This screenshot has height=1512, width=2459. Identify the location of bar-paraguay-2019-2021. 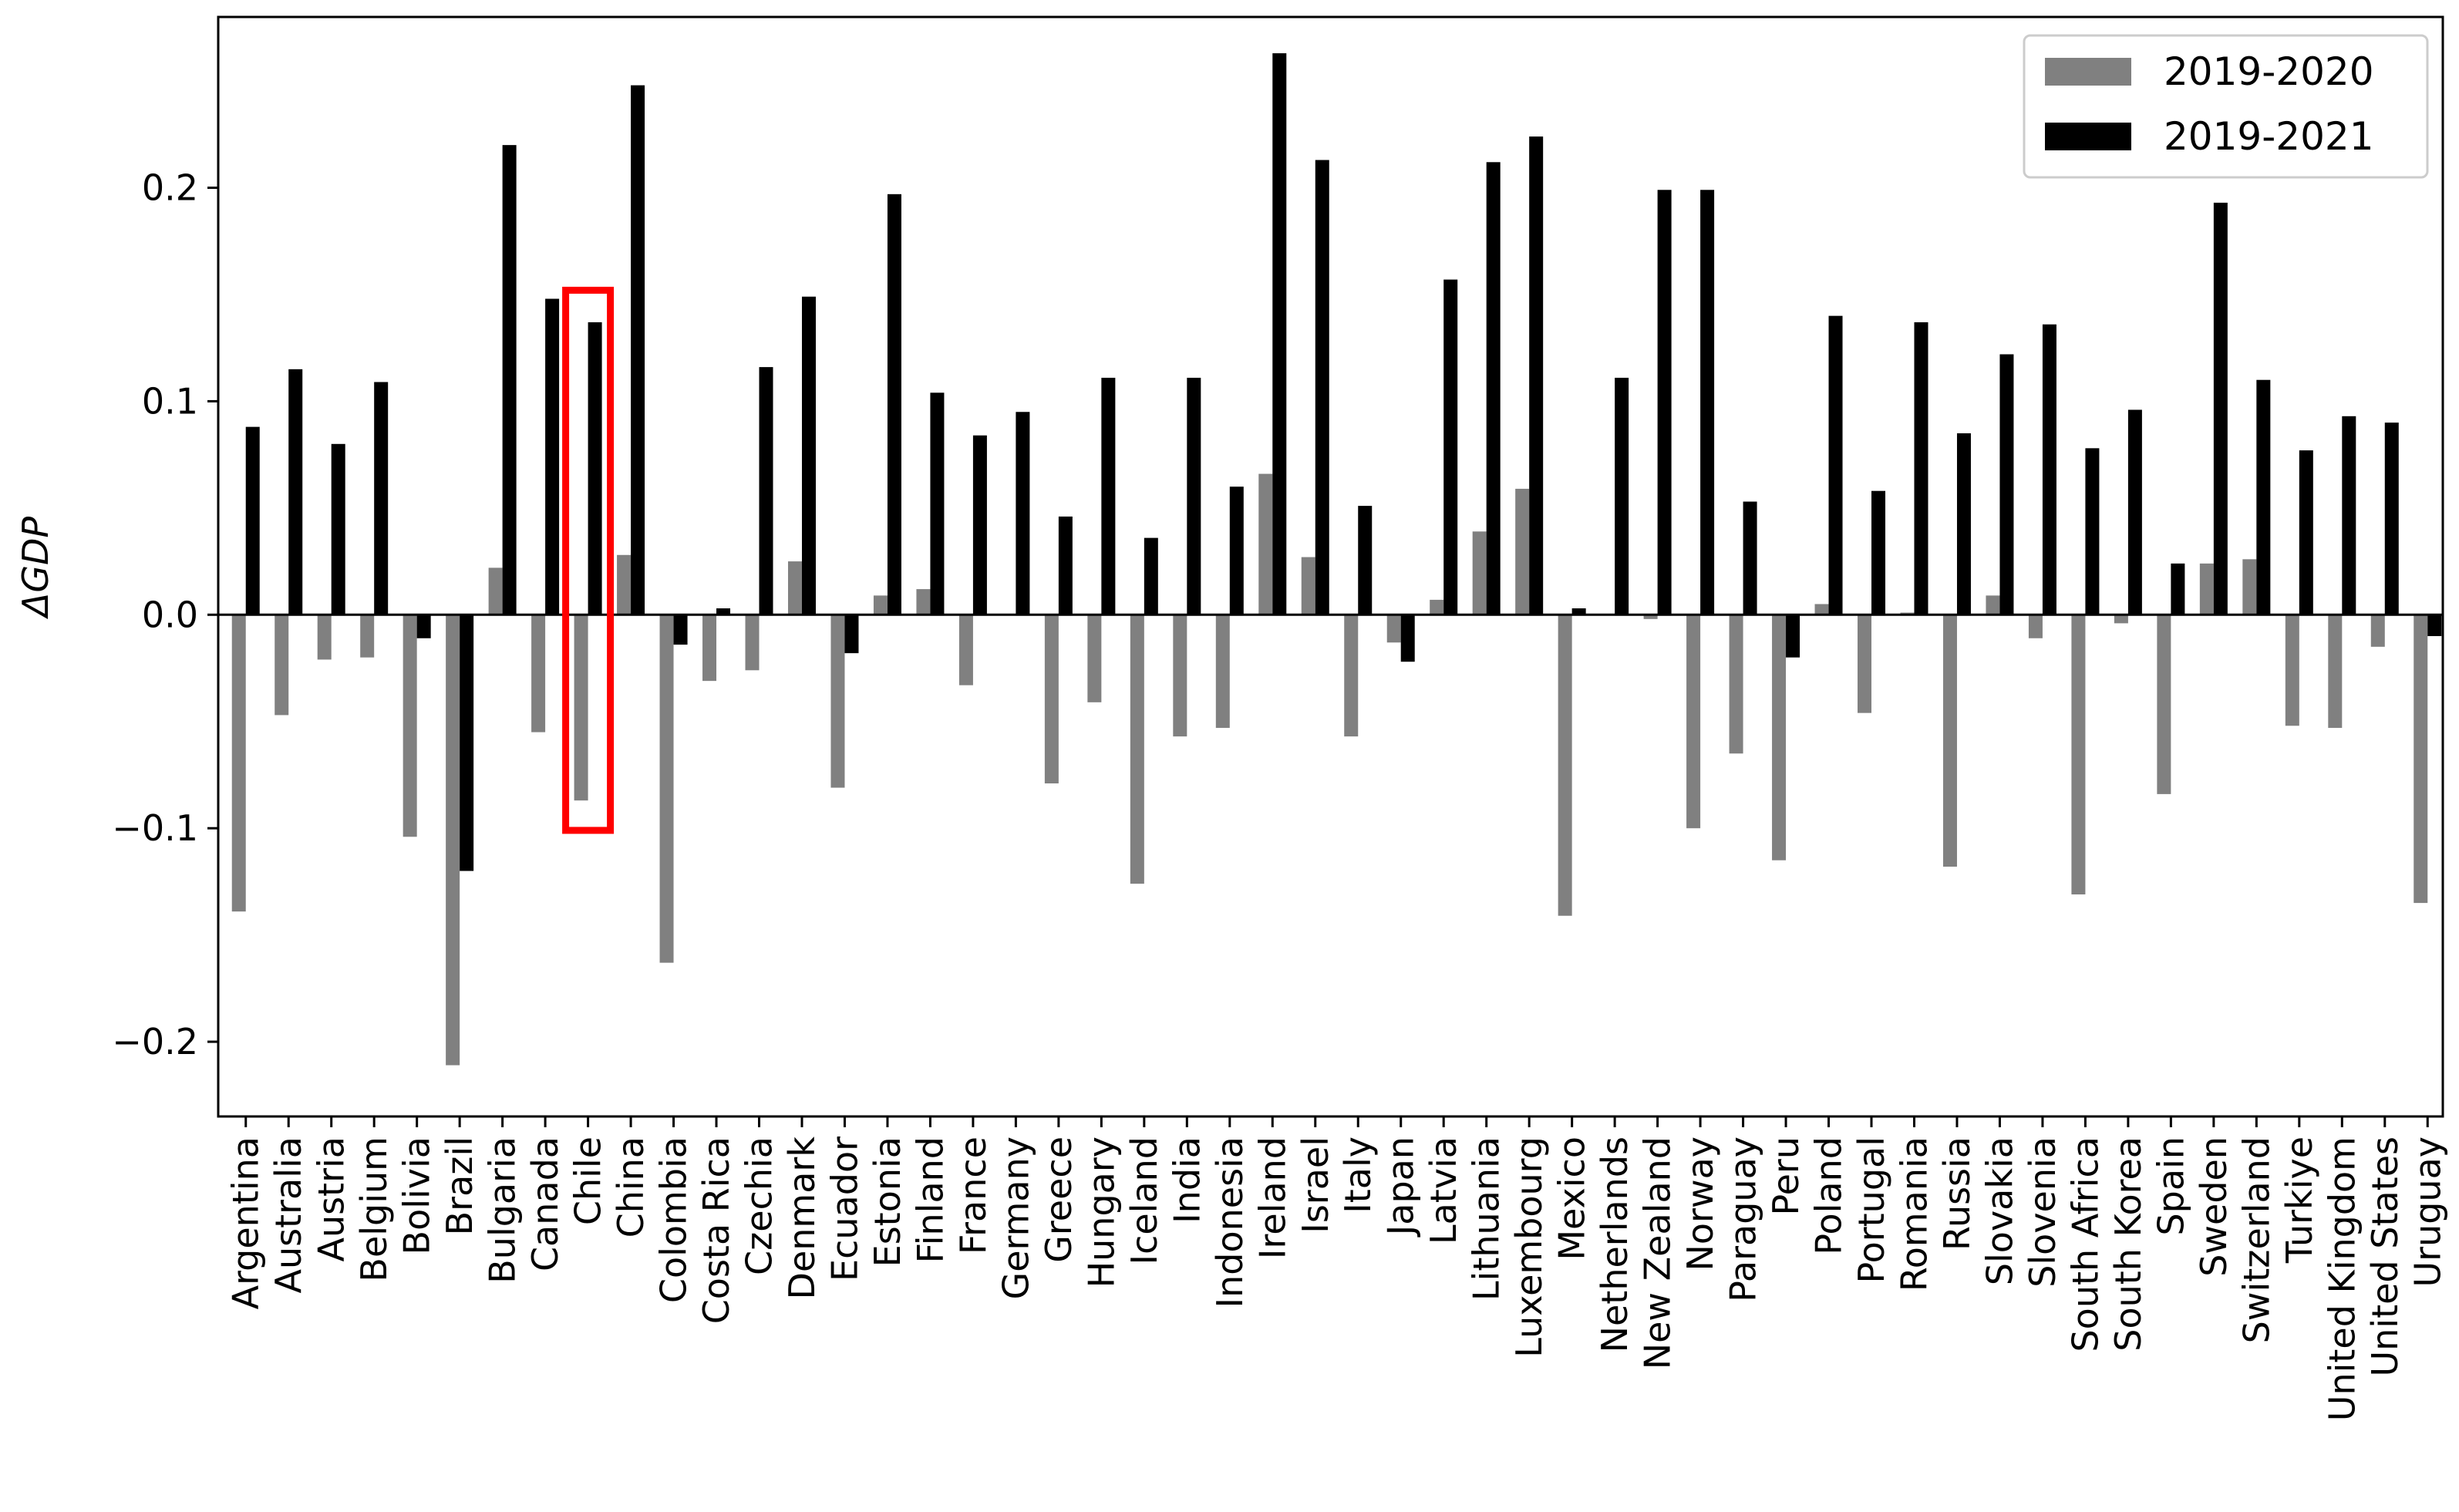
(1750, 558).